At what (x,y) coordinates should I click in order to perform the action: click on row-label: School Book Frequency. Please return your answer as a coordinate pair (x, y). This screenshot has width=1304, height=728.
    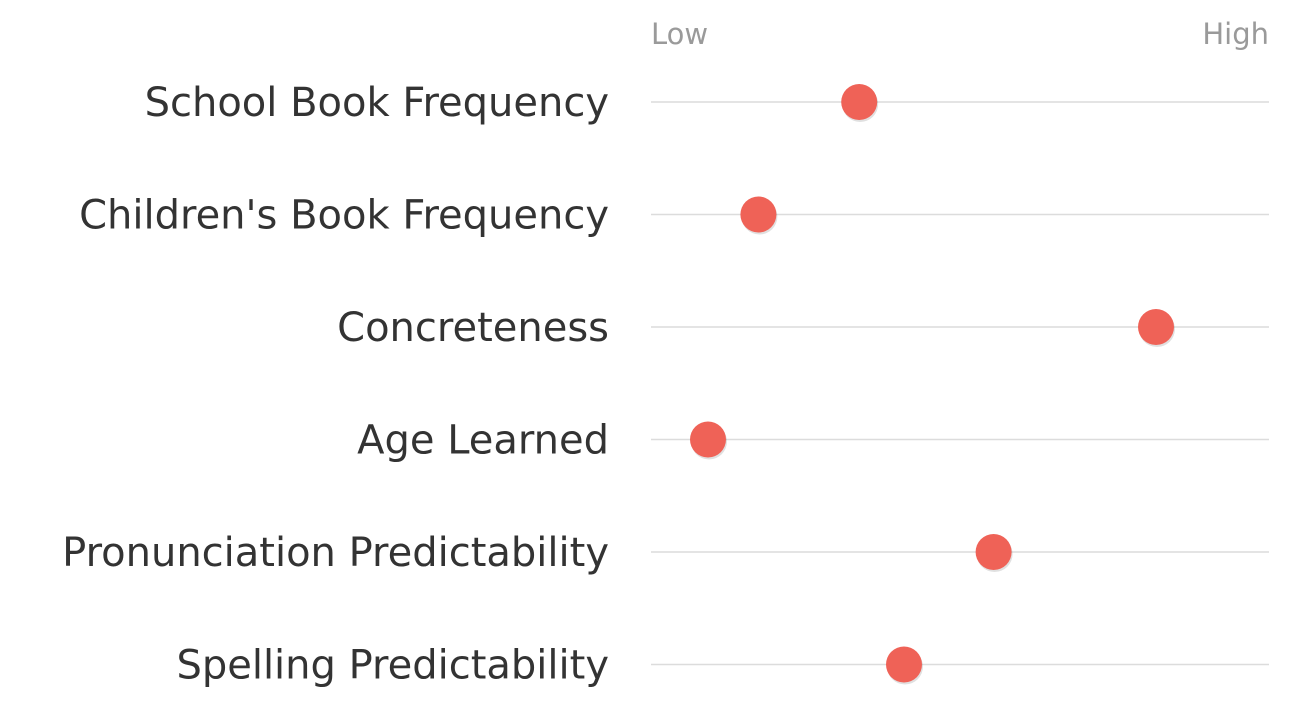
    Looking at the image, I should click on (377, 103).